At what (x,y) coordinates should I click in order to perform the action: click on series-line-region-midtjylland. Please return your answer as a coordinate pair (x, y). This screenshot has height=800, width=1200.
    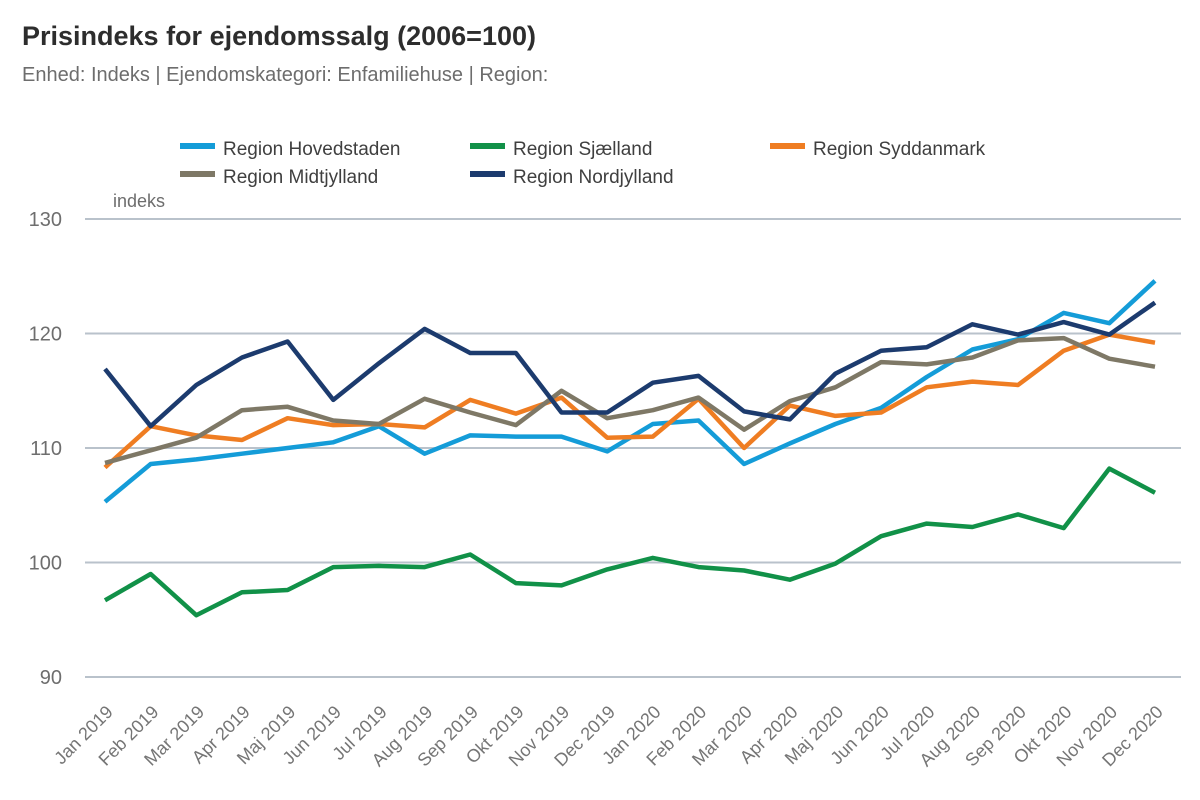
    Looking at the image, I should click on (630, 400).